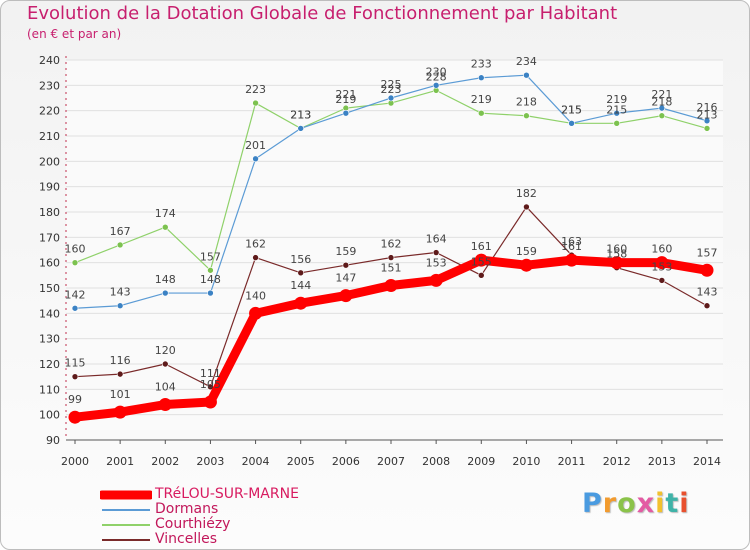 This screenshot has height=550, width=750. I want to click on x-tick-label: 2002, so click(165, 461).